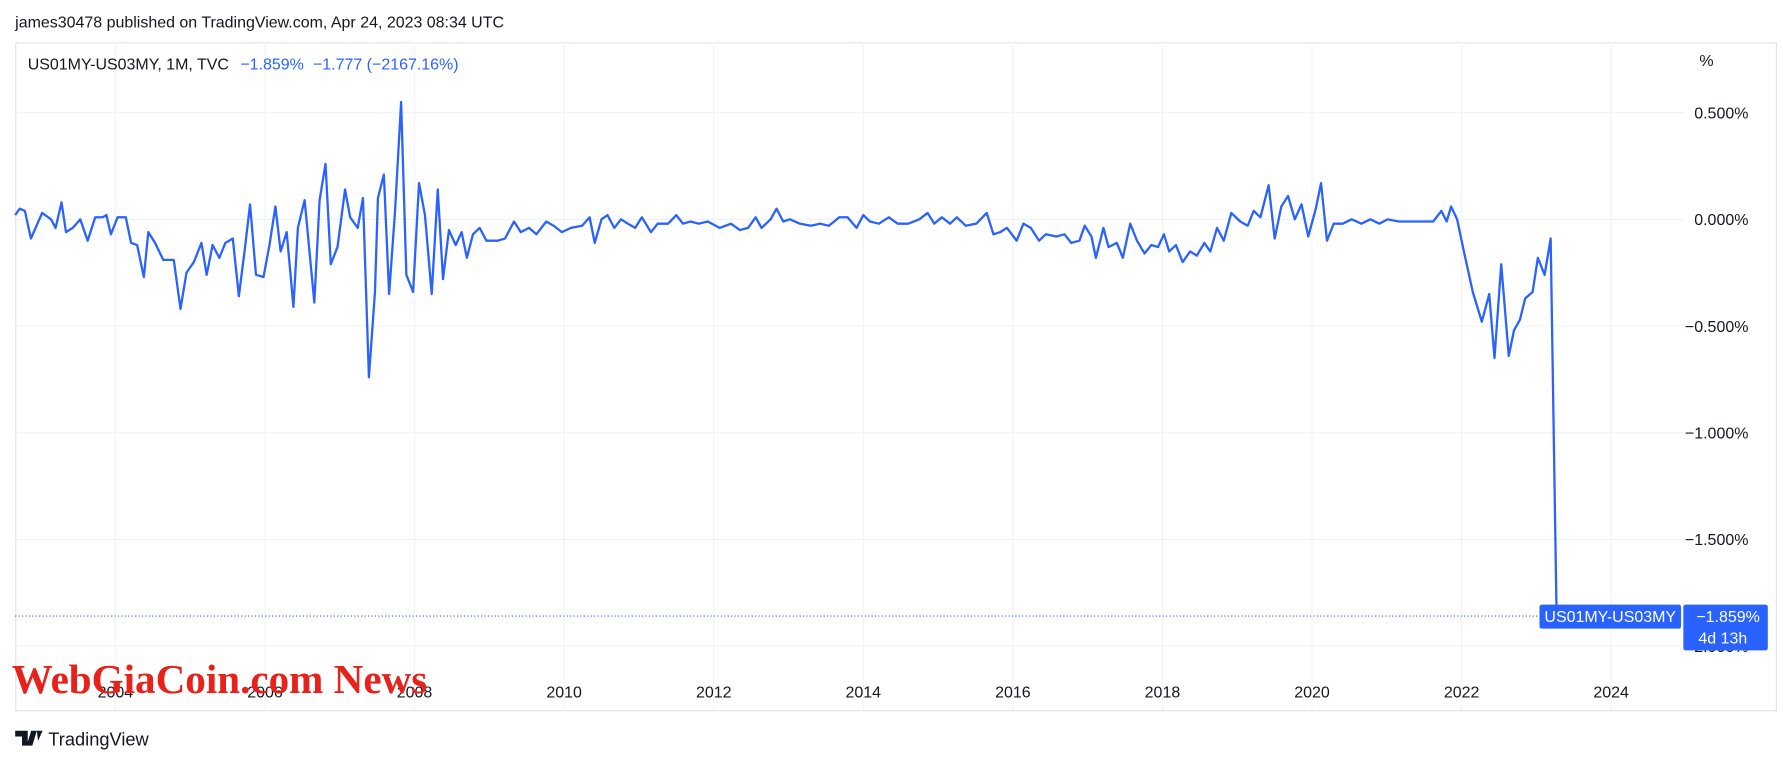 This screenshot has height=765, width=1791. Describe the element at coordinates (1725, 627) in the screenshot. I see `price-label-box` at that location.